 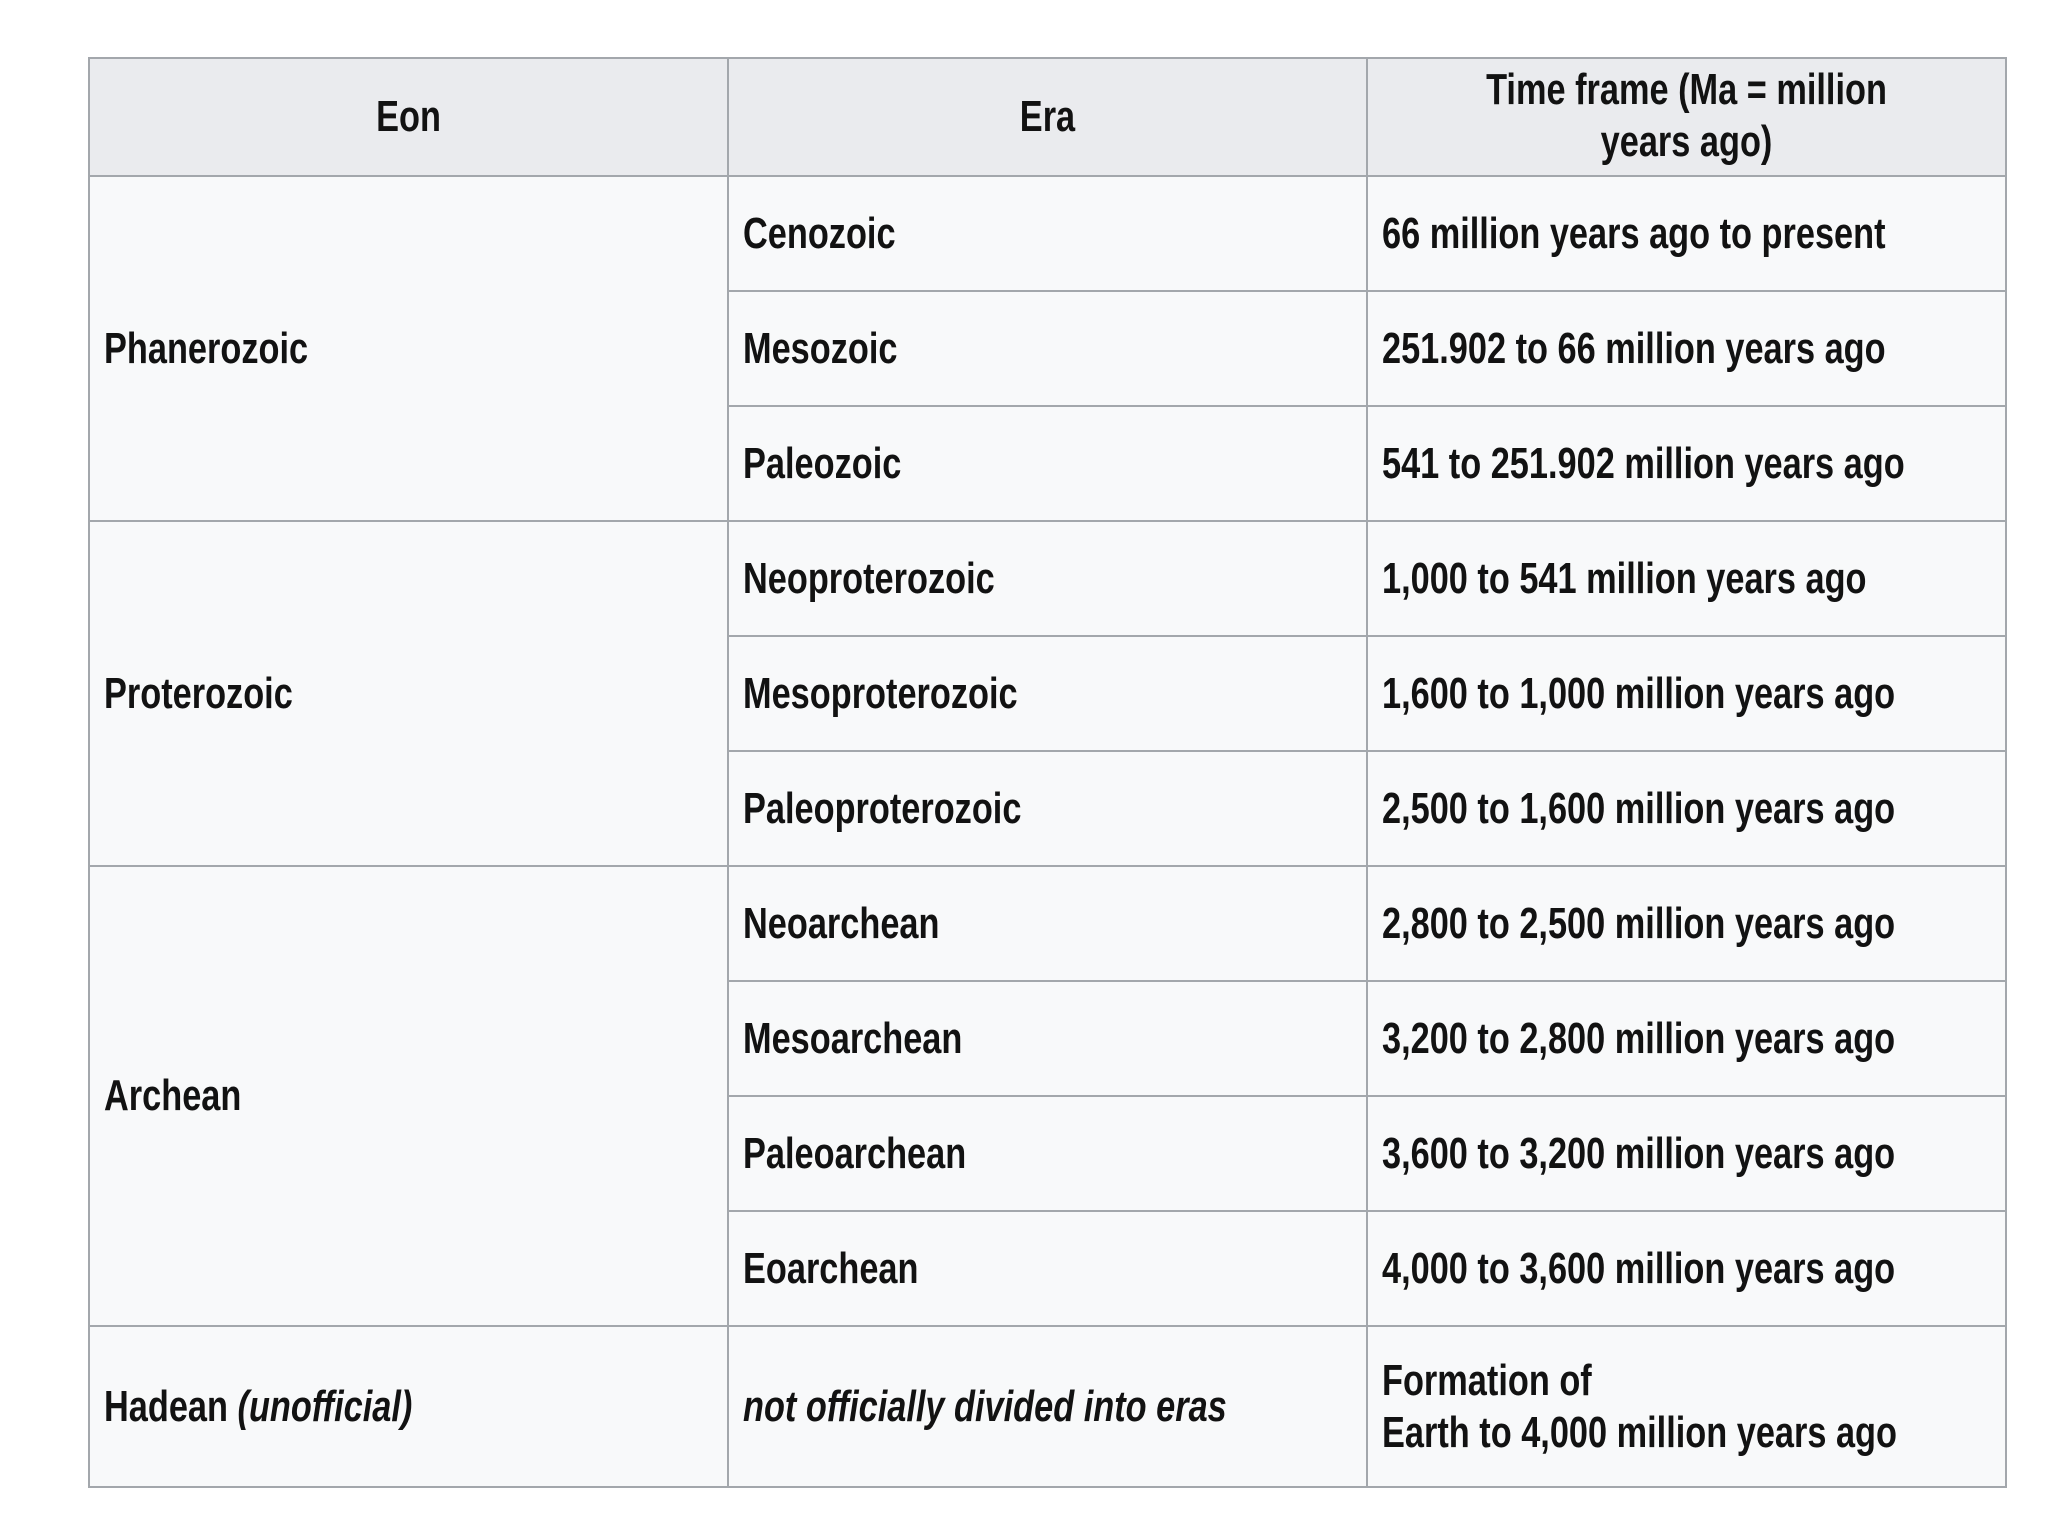 I want to click on hadean-name: Hadean, so click(x=166, y=1406).